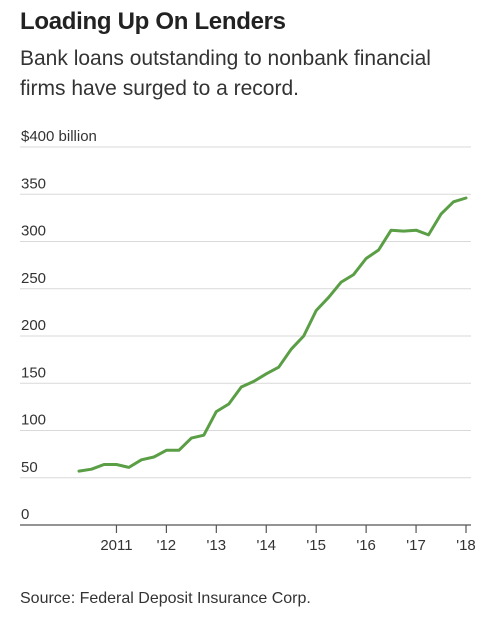 This screenshot has height=623, width=499. I want to click on source-note: Source: Federal Deposit Insurance Corp., so click(165, 598).